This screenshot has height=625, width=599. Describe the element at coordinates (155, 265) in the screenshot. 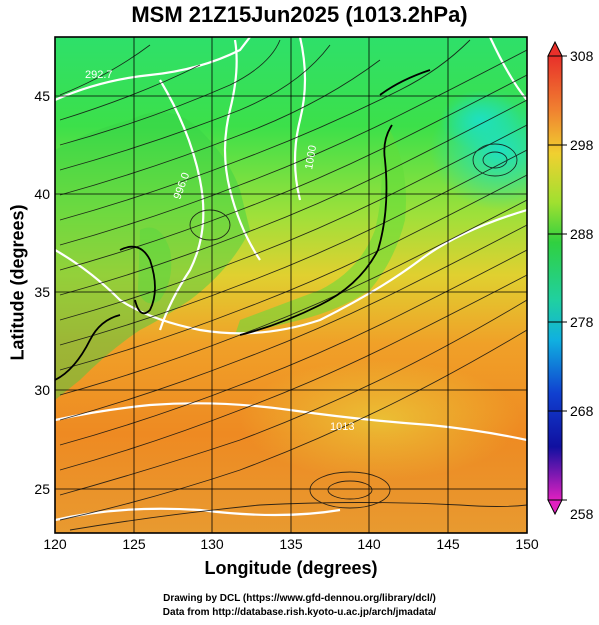

I see `land-korea` at that location.